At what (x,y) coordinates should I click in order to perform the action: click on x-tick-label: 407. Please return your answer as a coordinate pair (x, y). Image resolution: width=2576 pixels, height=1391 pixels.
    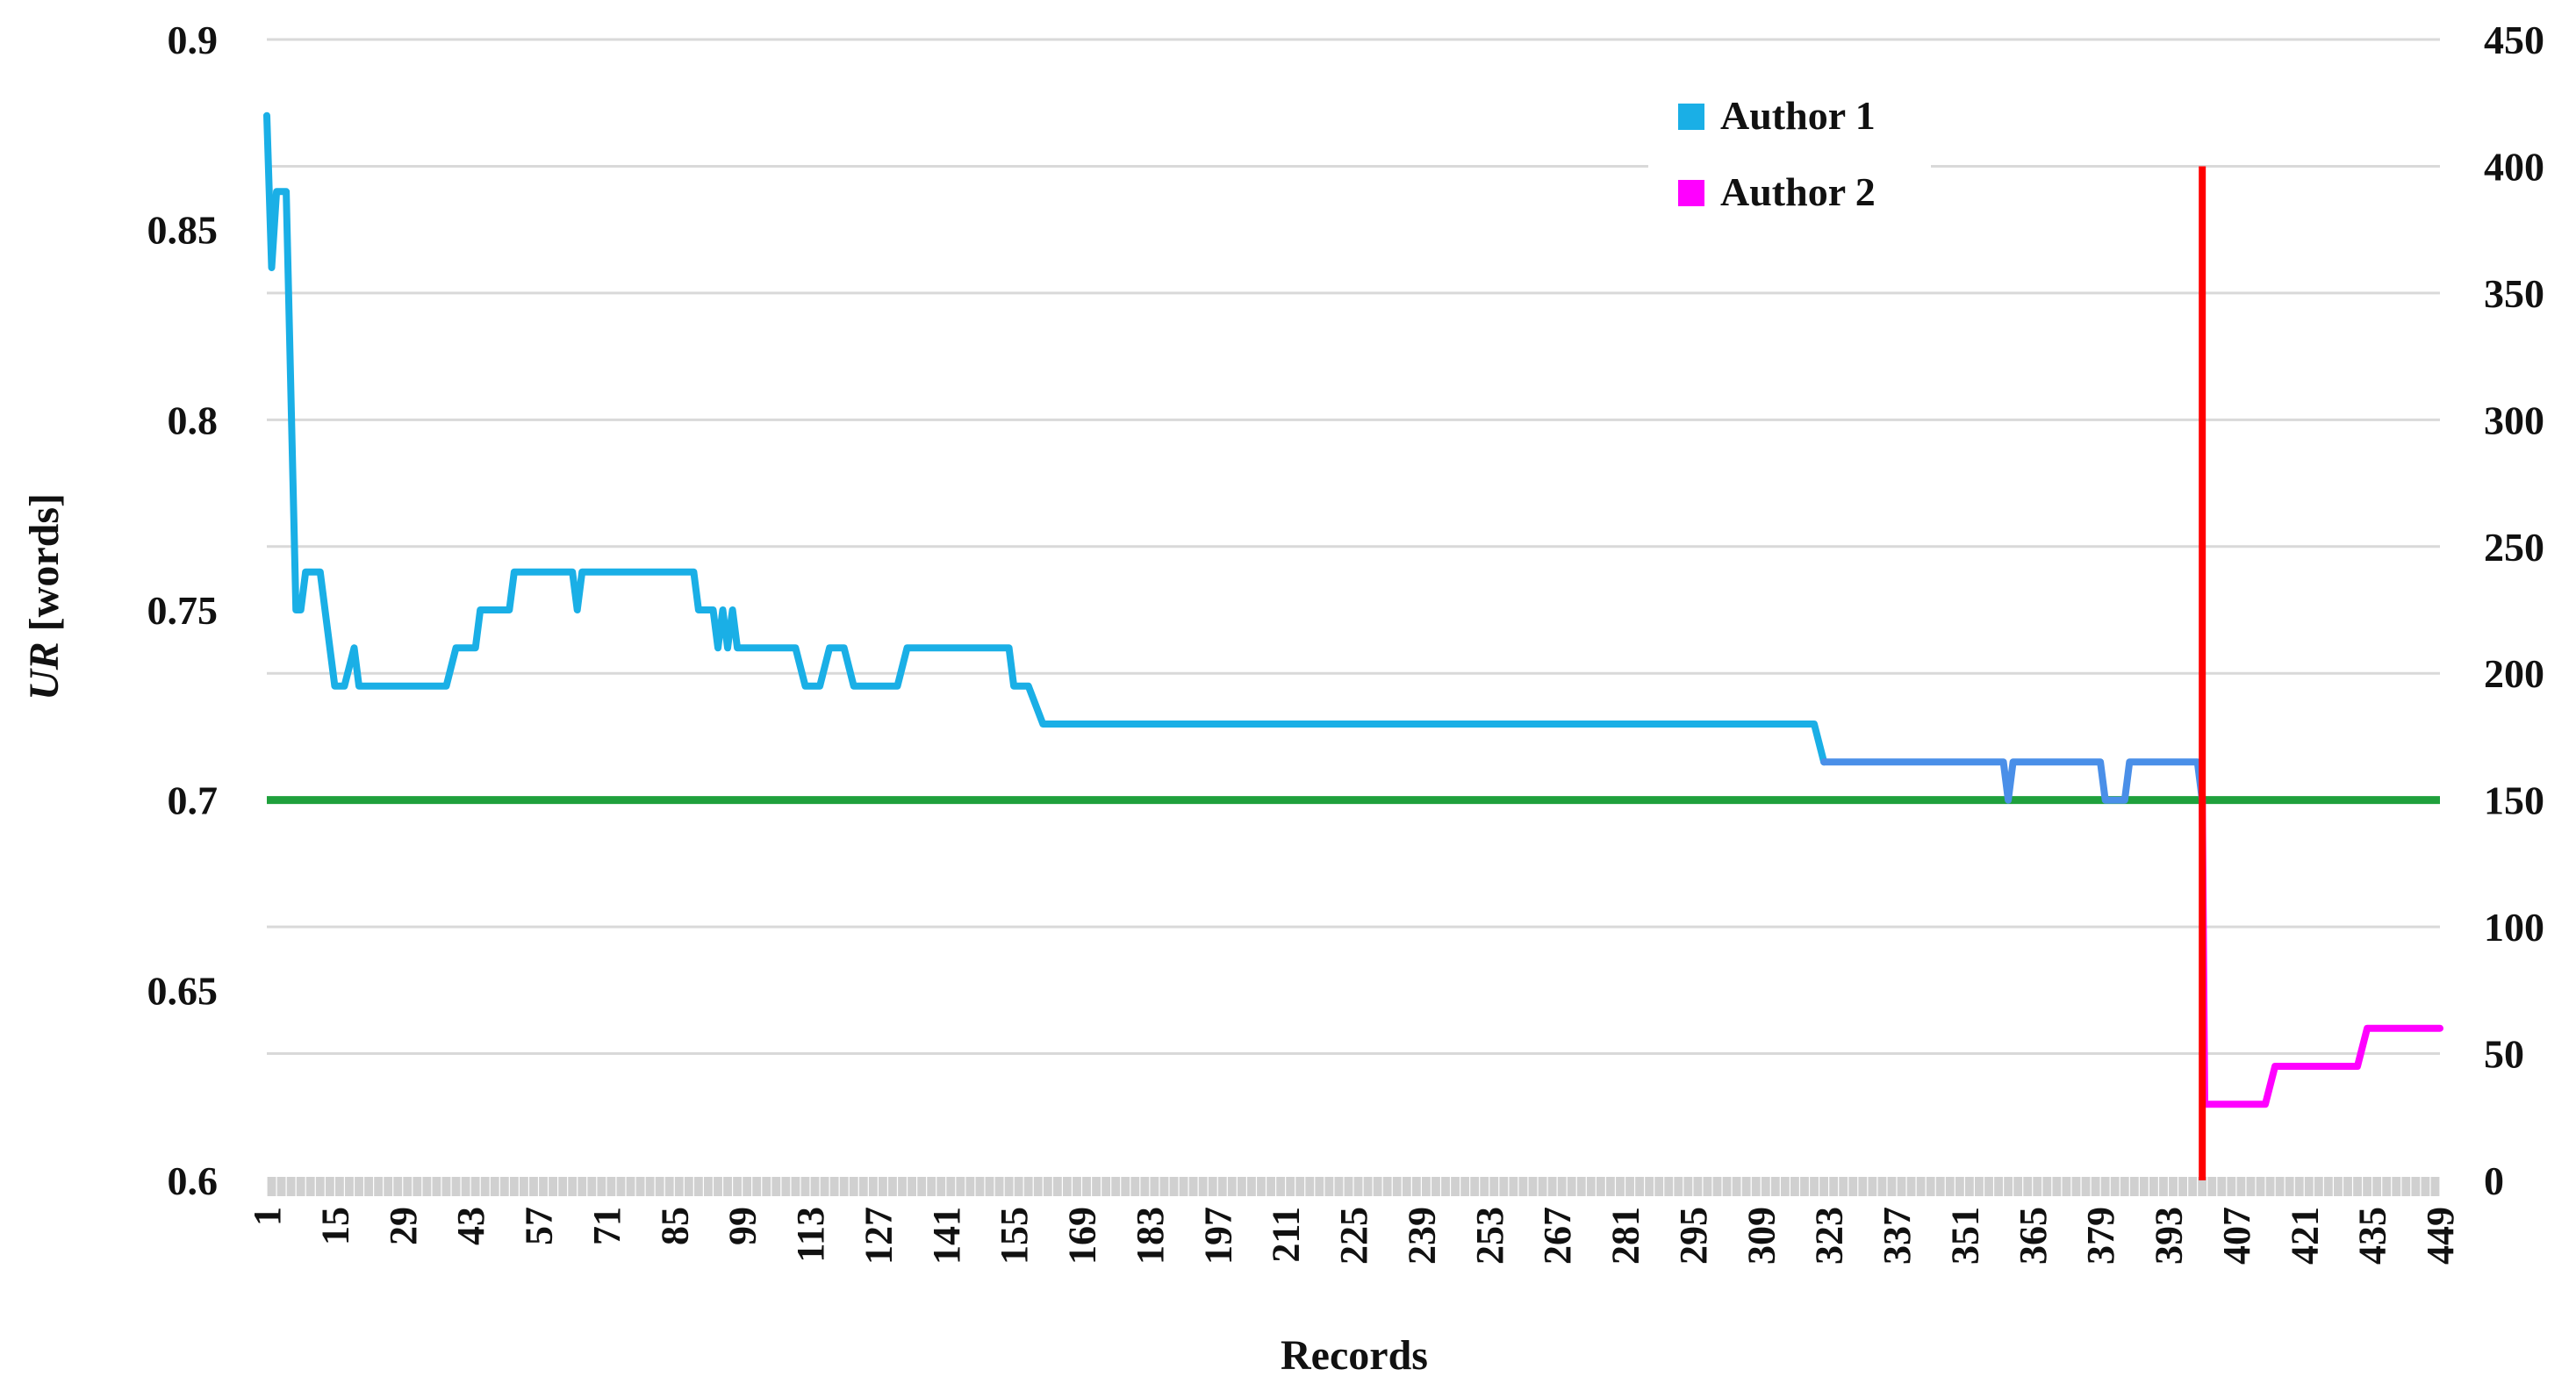
    Looking at the image, I should click on (2236, 1236).